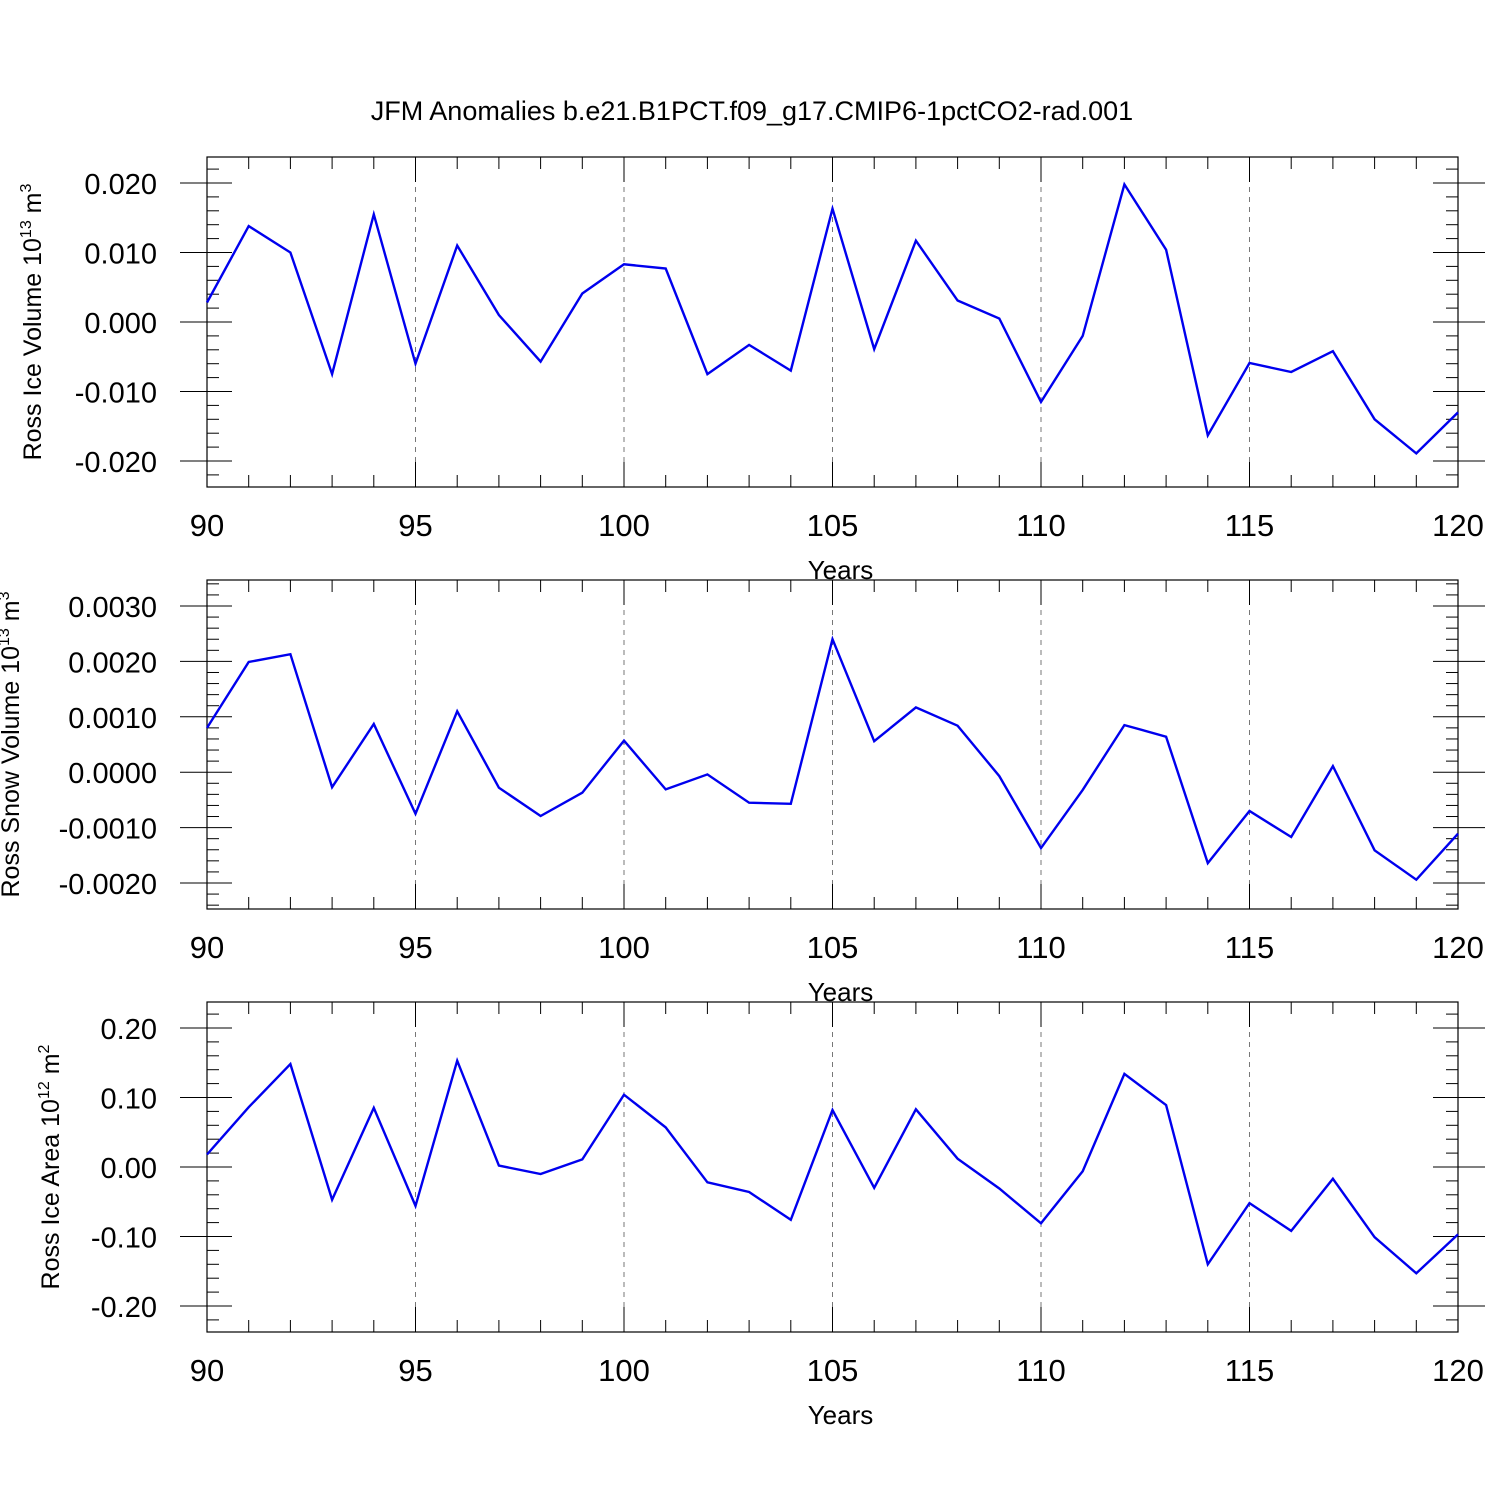  What do you see at coordinates (120, 185) in the screenshot?
I see `y-tick-label: 0.020` at bounding box center [120, 185].